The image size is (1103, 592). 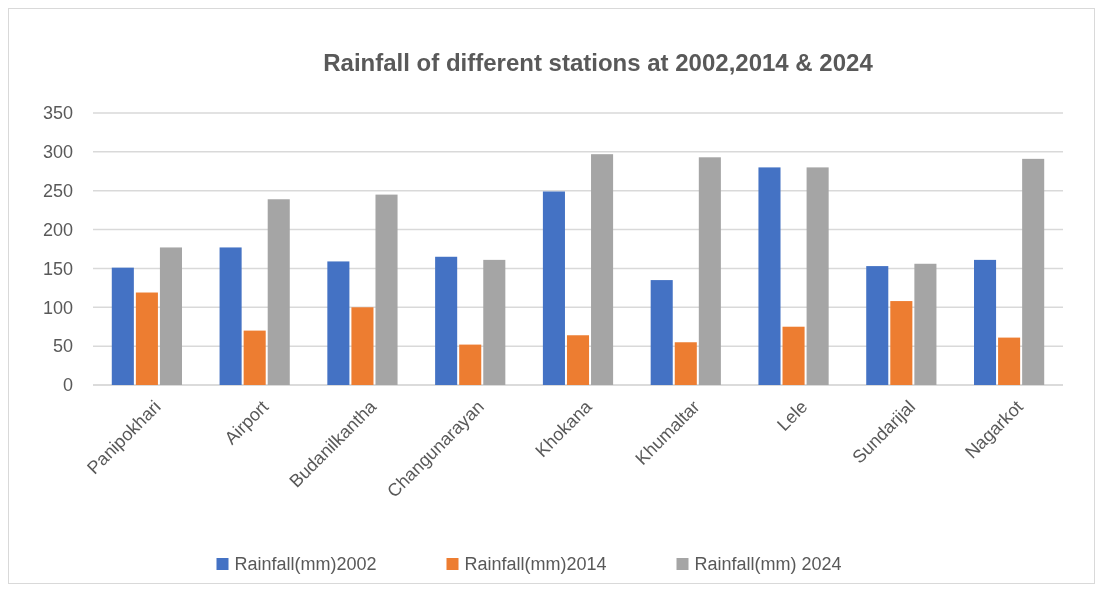 I want to click on chart-title: Rainfall of different stations at 2002,2014 & 2024, so click(x=598, y=62).